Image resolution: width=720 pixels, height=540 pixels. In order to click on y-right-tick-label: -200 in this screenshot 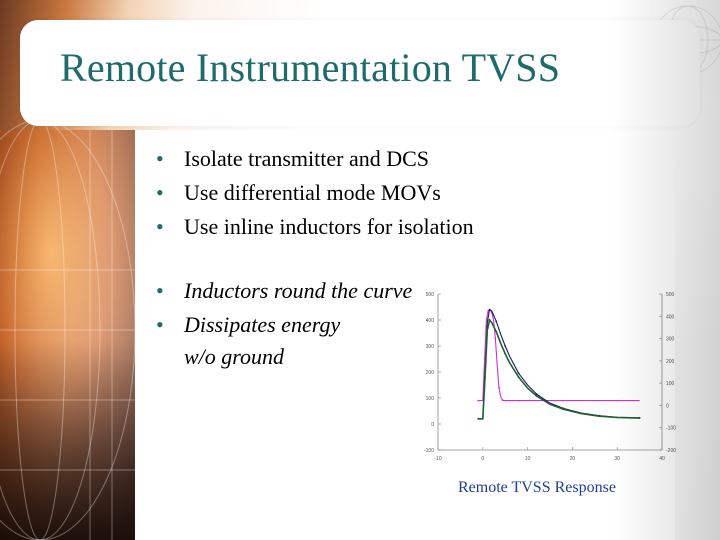, I will do `click(671, 451)`.